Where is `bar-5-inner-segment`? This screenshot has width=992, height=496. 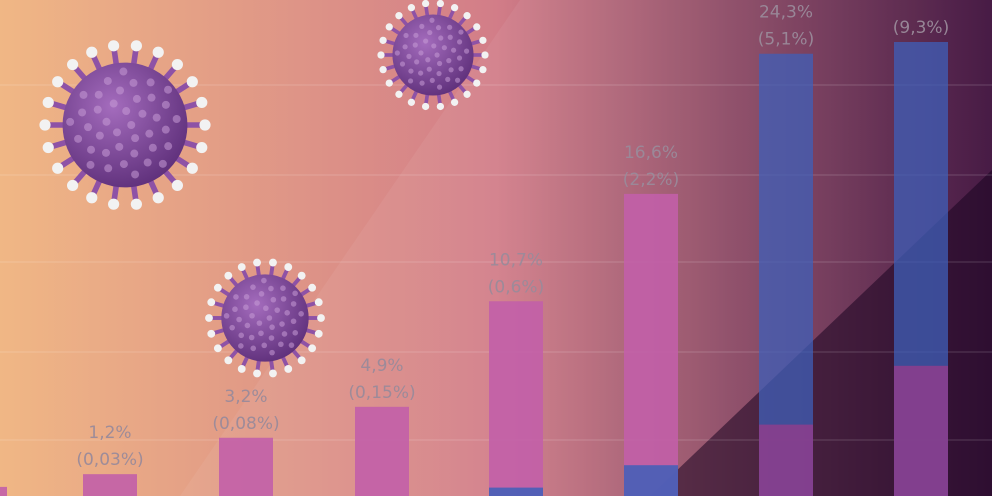 bar-5-inner-segment is located at coordinates (516, 491).